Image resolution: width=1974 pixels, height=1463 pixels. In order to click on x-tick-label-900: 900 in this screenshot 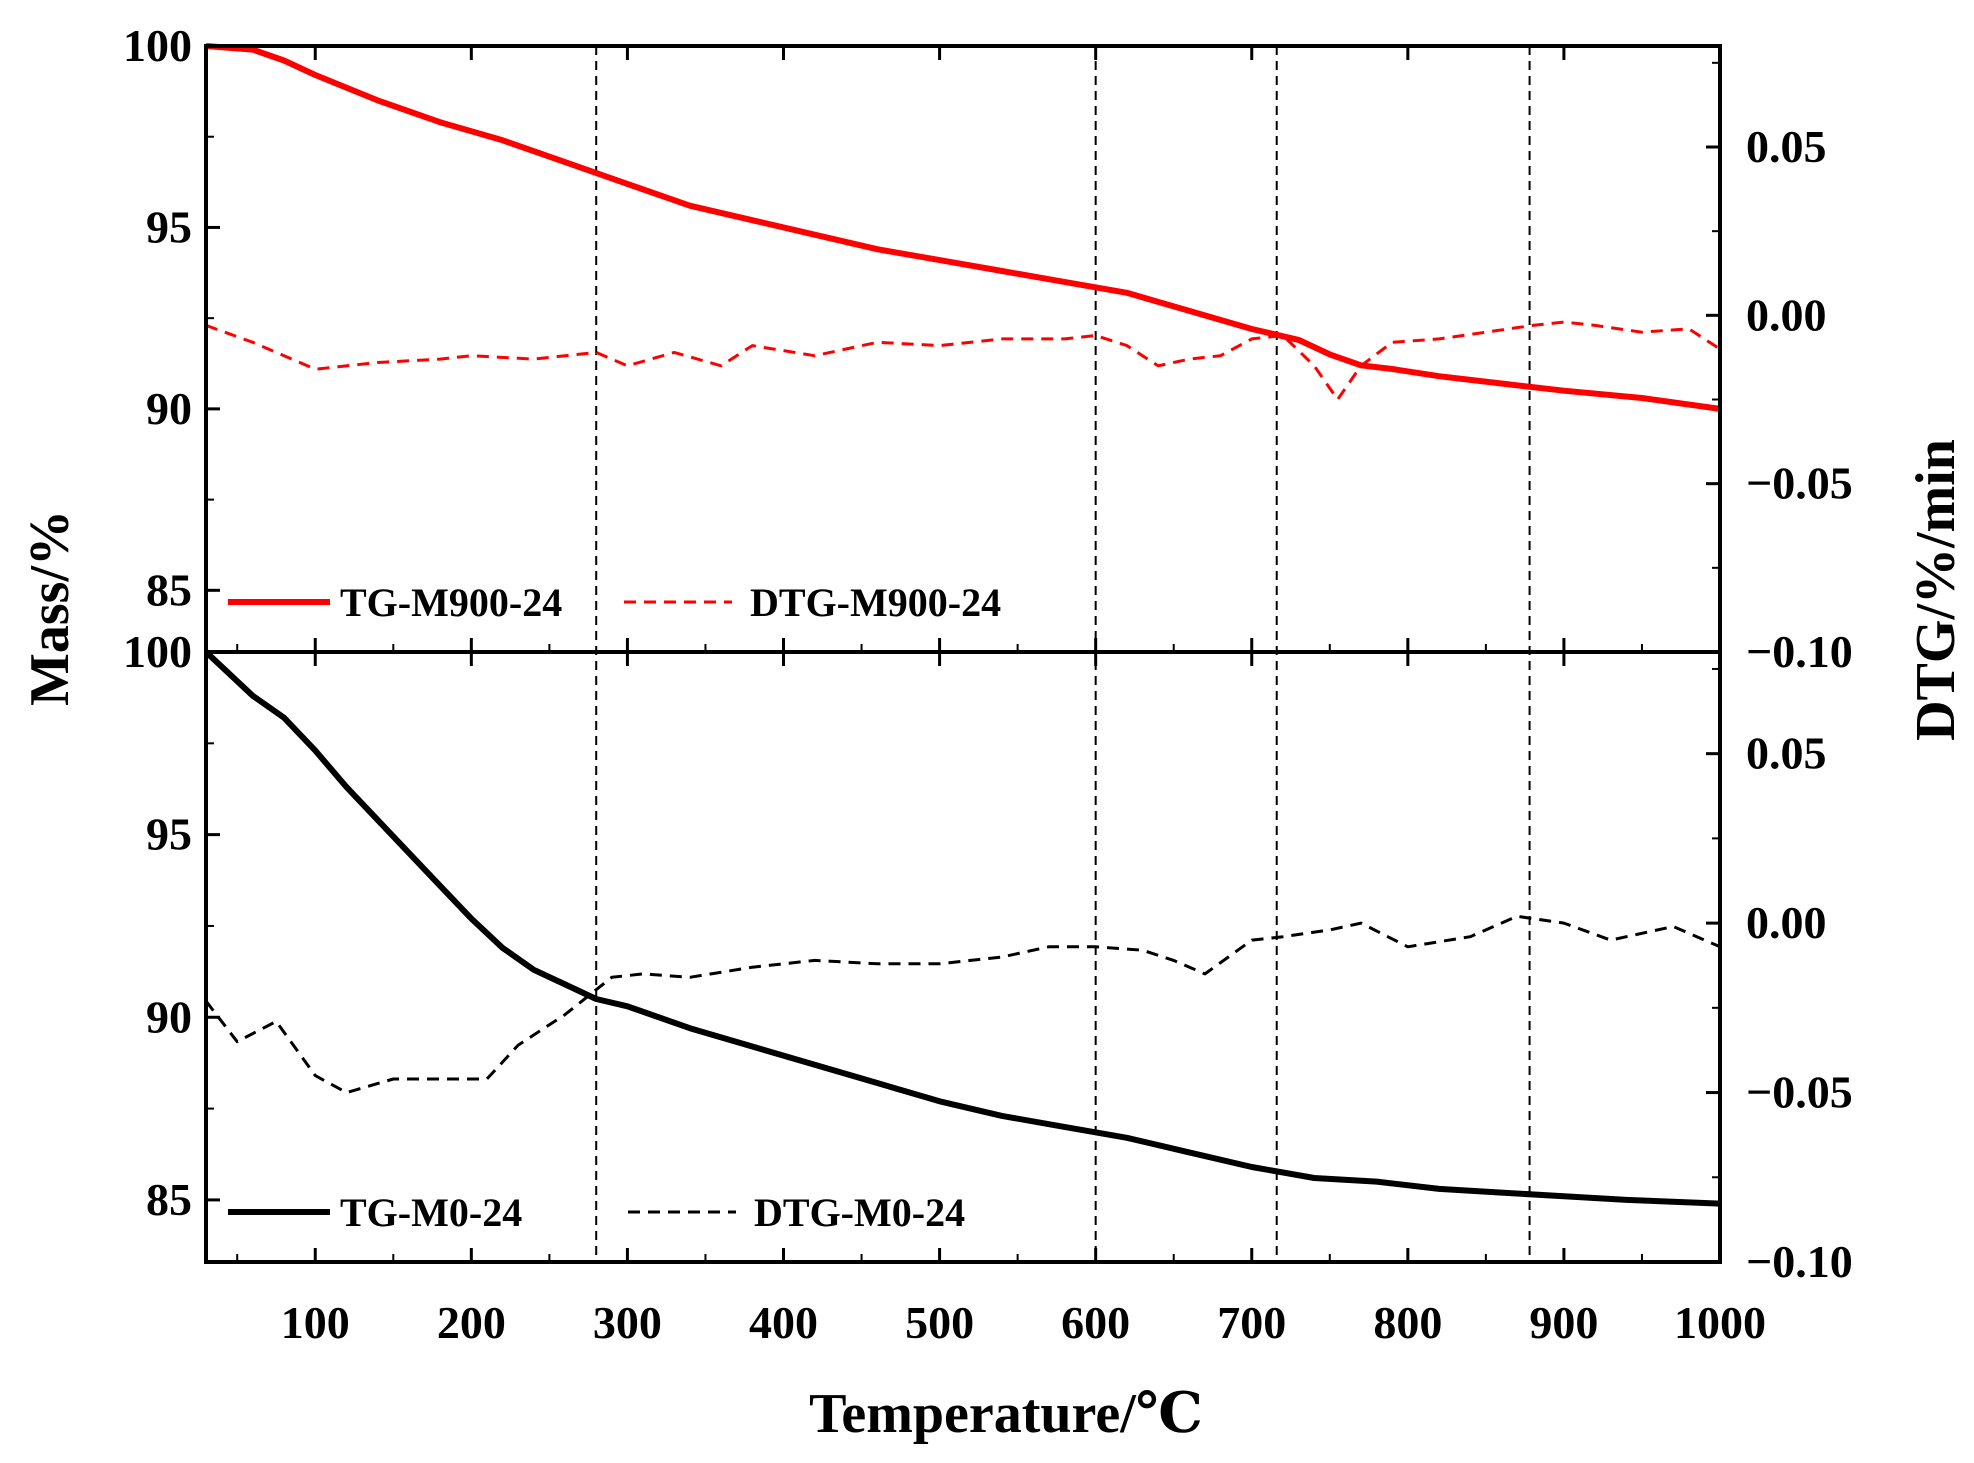, I will do `click(1563, 1322)`.